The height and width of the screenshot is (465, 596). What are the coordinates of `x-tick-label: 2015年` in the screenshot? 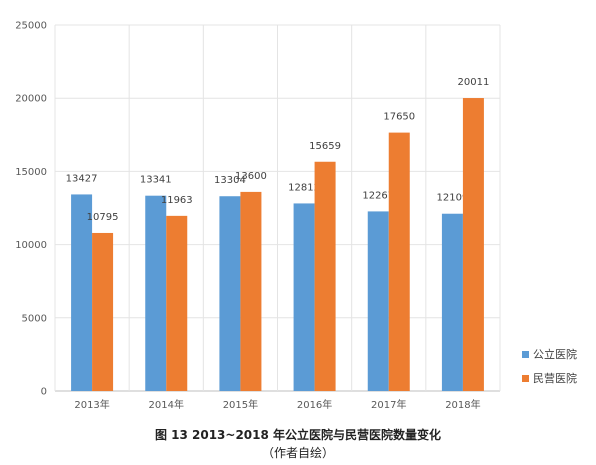 It's located at (240, 404).